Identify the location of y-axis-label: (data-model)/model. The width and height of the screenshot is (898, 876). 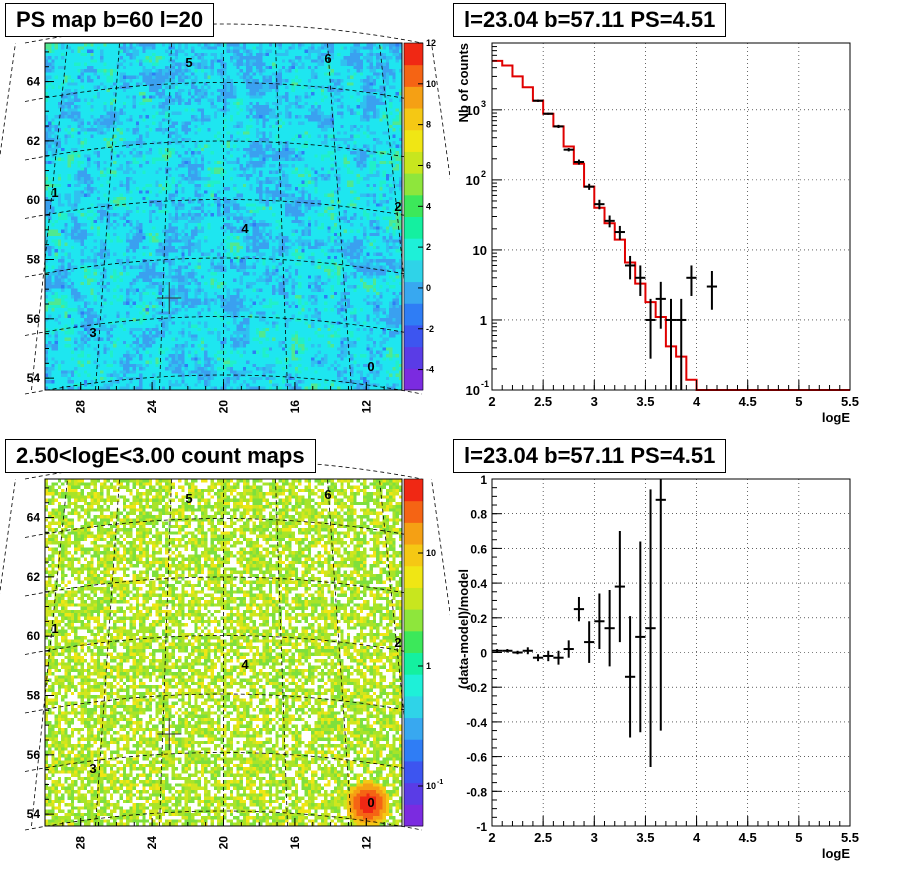
(463, 629).